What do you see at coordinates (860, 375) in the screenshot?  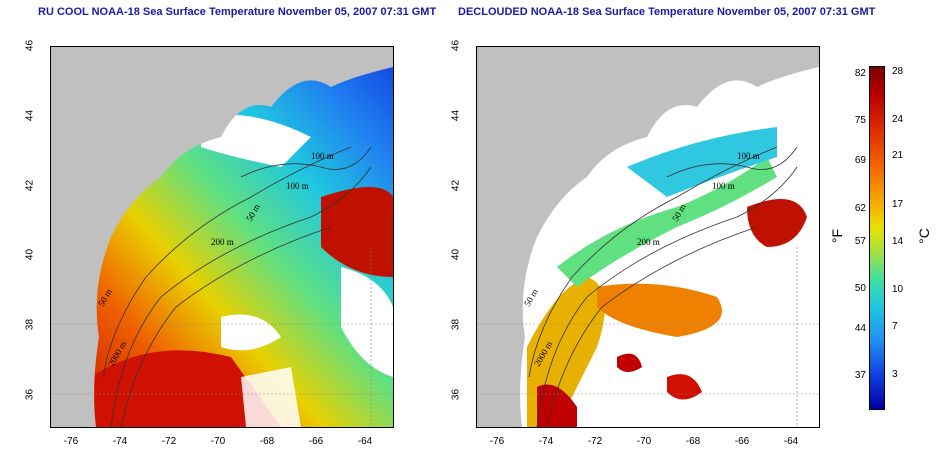 I see `fahrenheit-tick: 37` at bounding box center [860, 375].